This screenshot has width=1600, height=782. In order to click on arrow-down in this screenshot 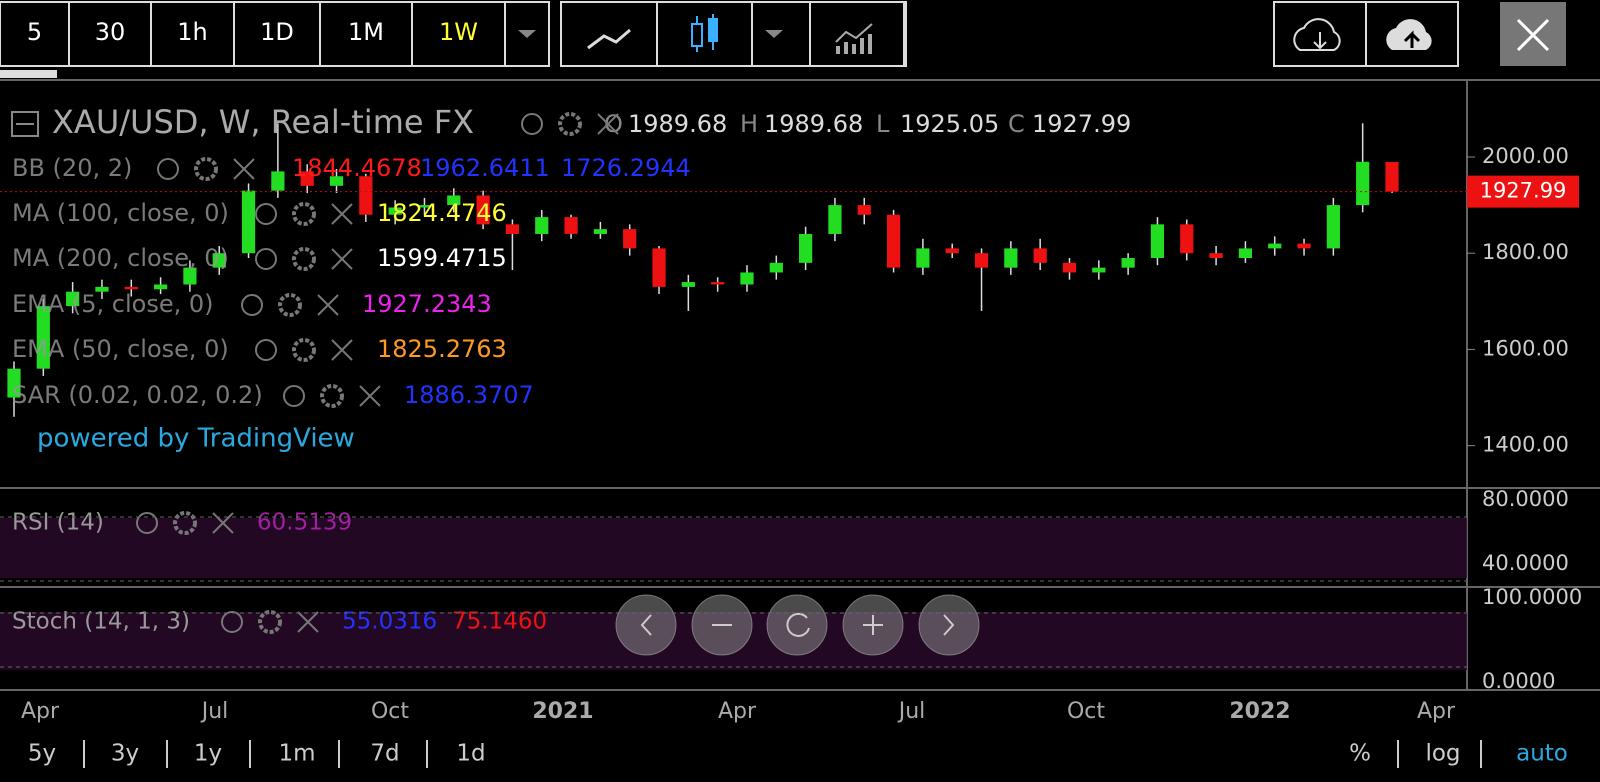, I will do `click(1320, 41)`.